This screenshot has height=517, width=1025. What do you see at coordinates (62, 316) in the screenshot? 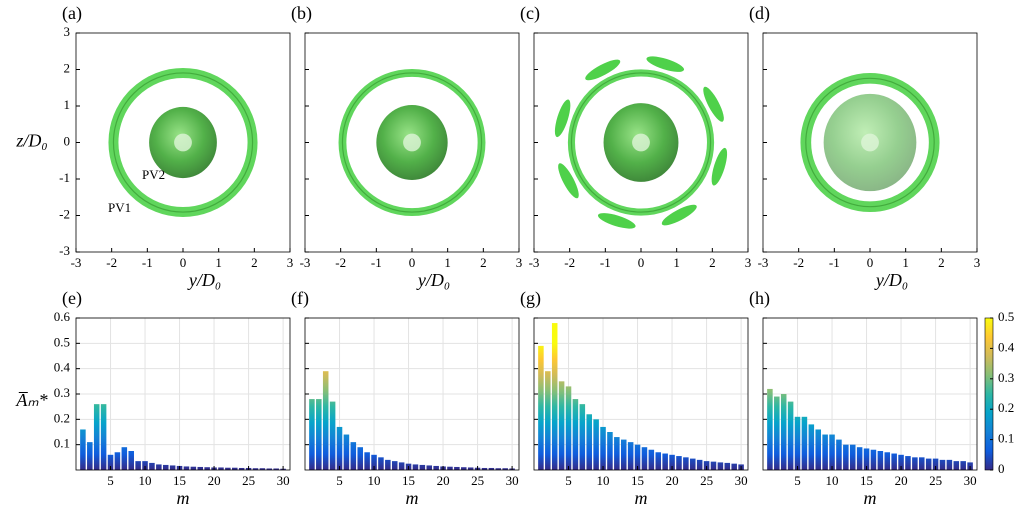
I see `y-tick-label: 0.6` at bounding box center [62, 316].